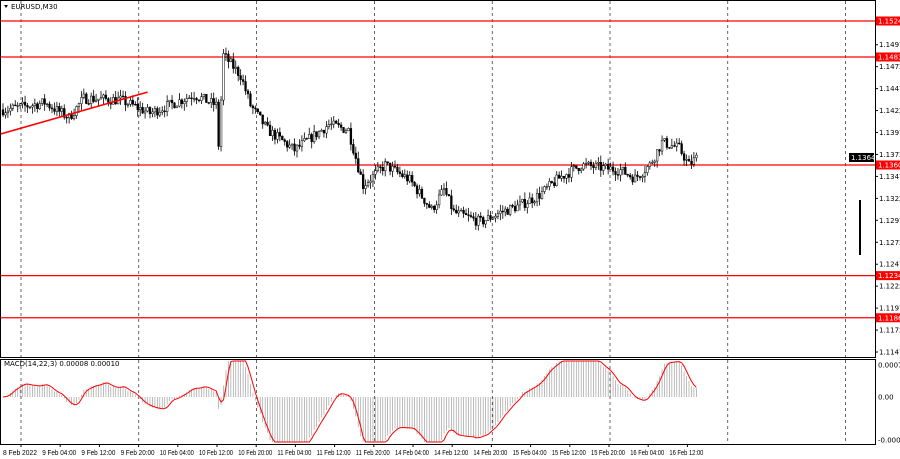 This screenshot has width=900, height=459. What do you see at coordinates (177, 453) in the screenshot?
I see `x-tick-label: 10 Feb 04:00` at bounding box center [177, 453].